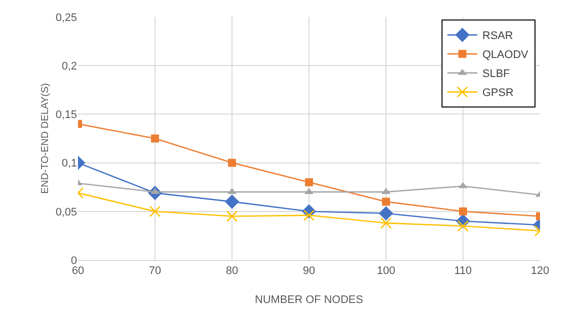  I want to click on y-tick-label: 0, so click(73, 260).